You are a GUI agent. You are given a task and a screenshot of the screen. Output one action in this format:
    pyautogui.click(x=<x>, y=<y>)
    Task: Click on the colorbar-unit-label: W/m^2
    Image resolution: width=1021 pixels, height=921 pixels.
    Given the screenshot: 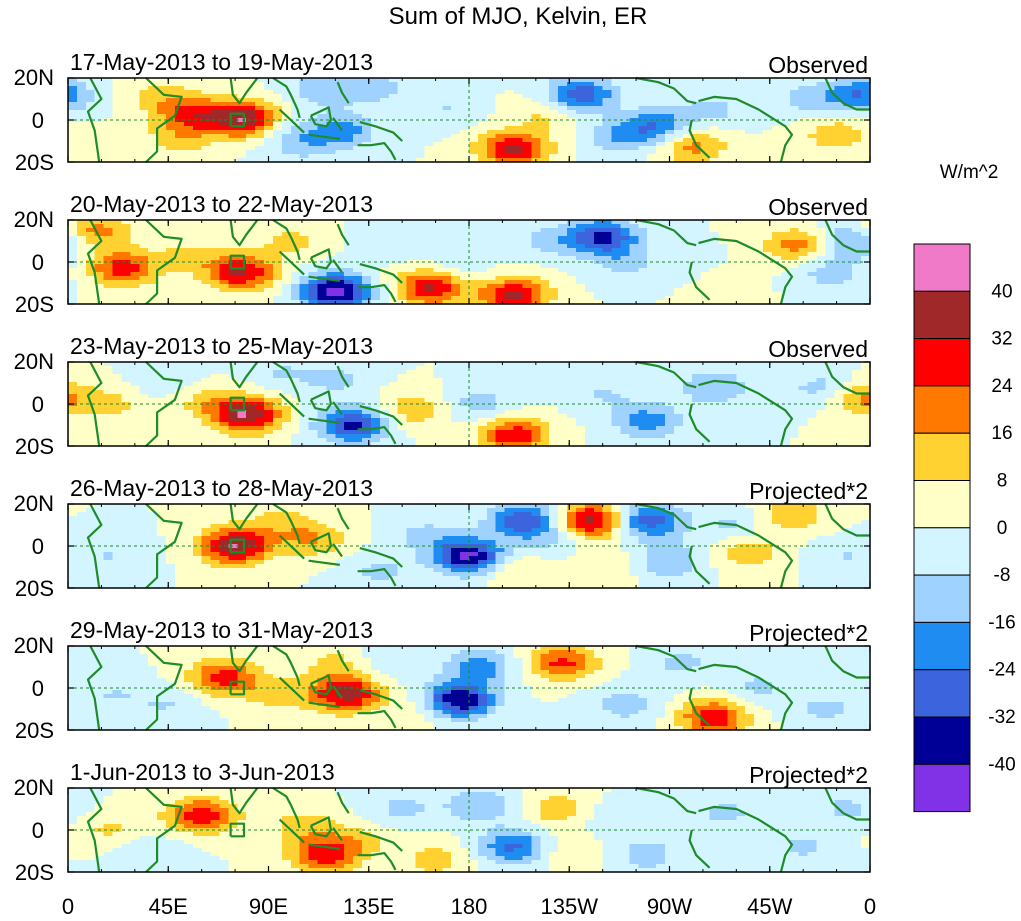 What is the action you would take?
    pyautogui.click(x=969, y=172)
    